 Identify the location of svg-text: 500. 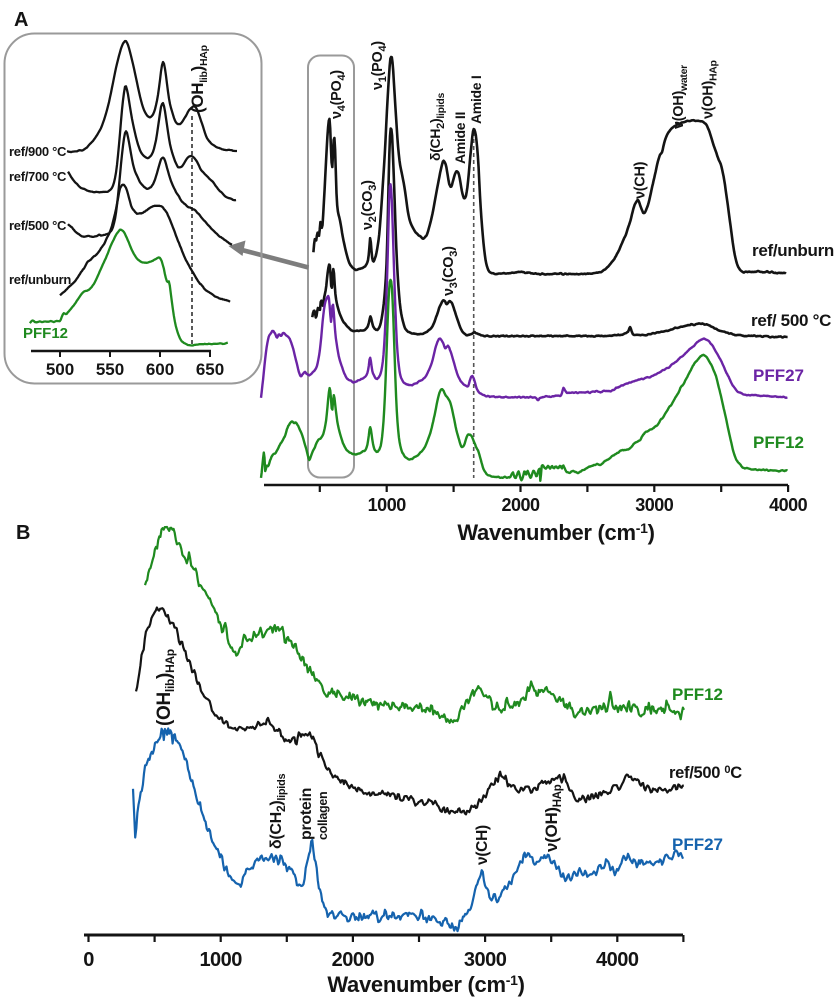
(60, 369).